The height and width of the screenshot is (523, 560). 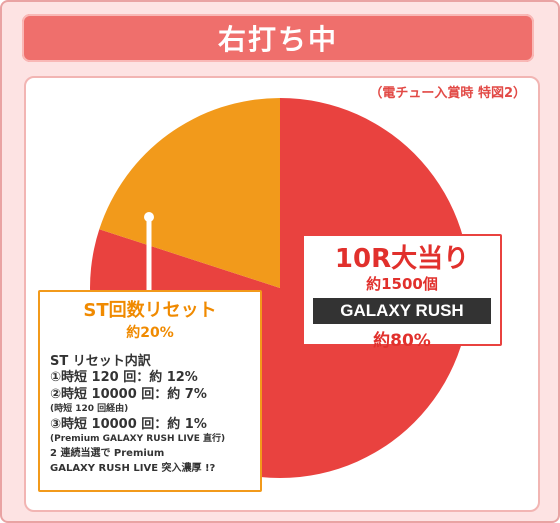 I want to click on header-banner: 右打ち中, so click(x=278, y=38).